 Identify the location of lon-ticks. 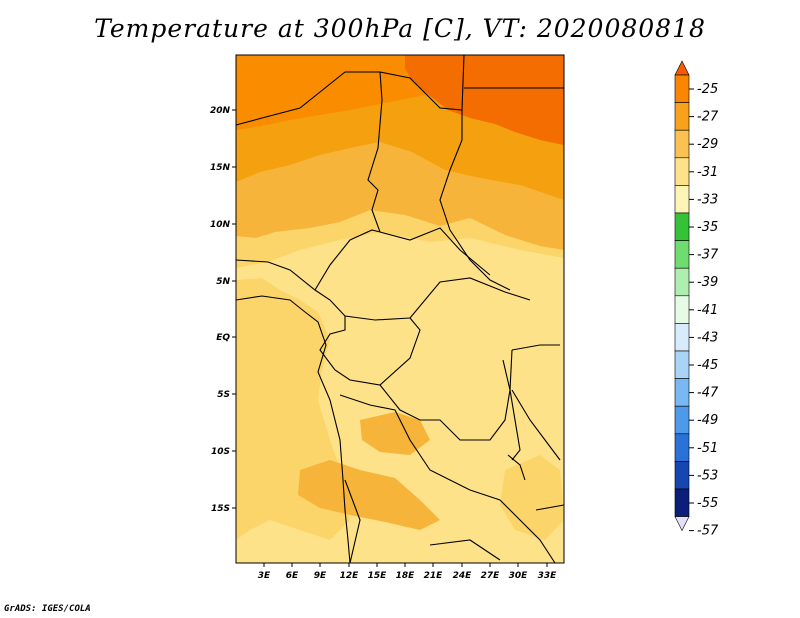
(405, 565).